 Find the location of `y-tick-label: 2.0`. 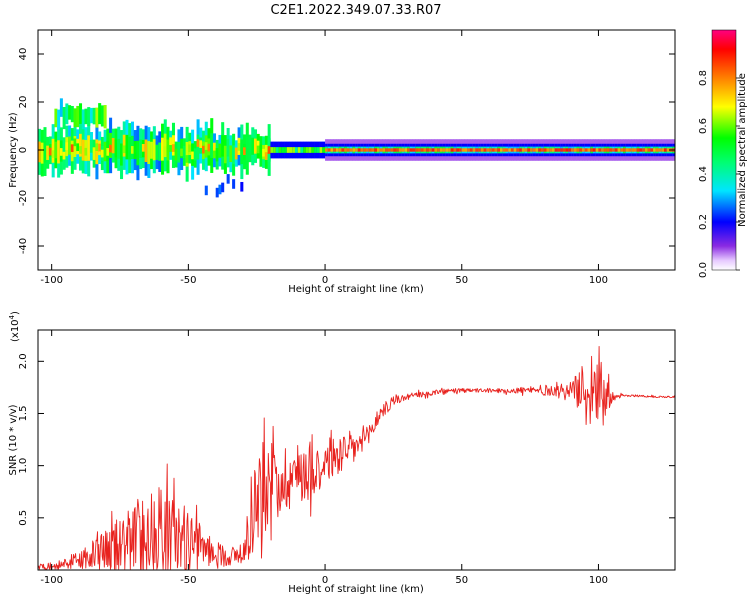

y-tick-label: 2.0 is located at coordinates (23, 361).